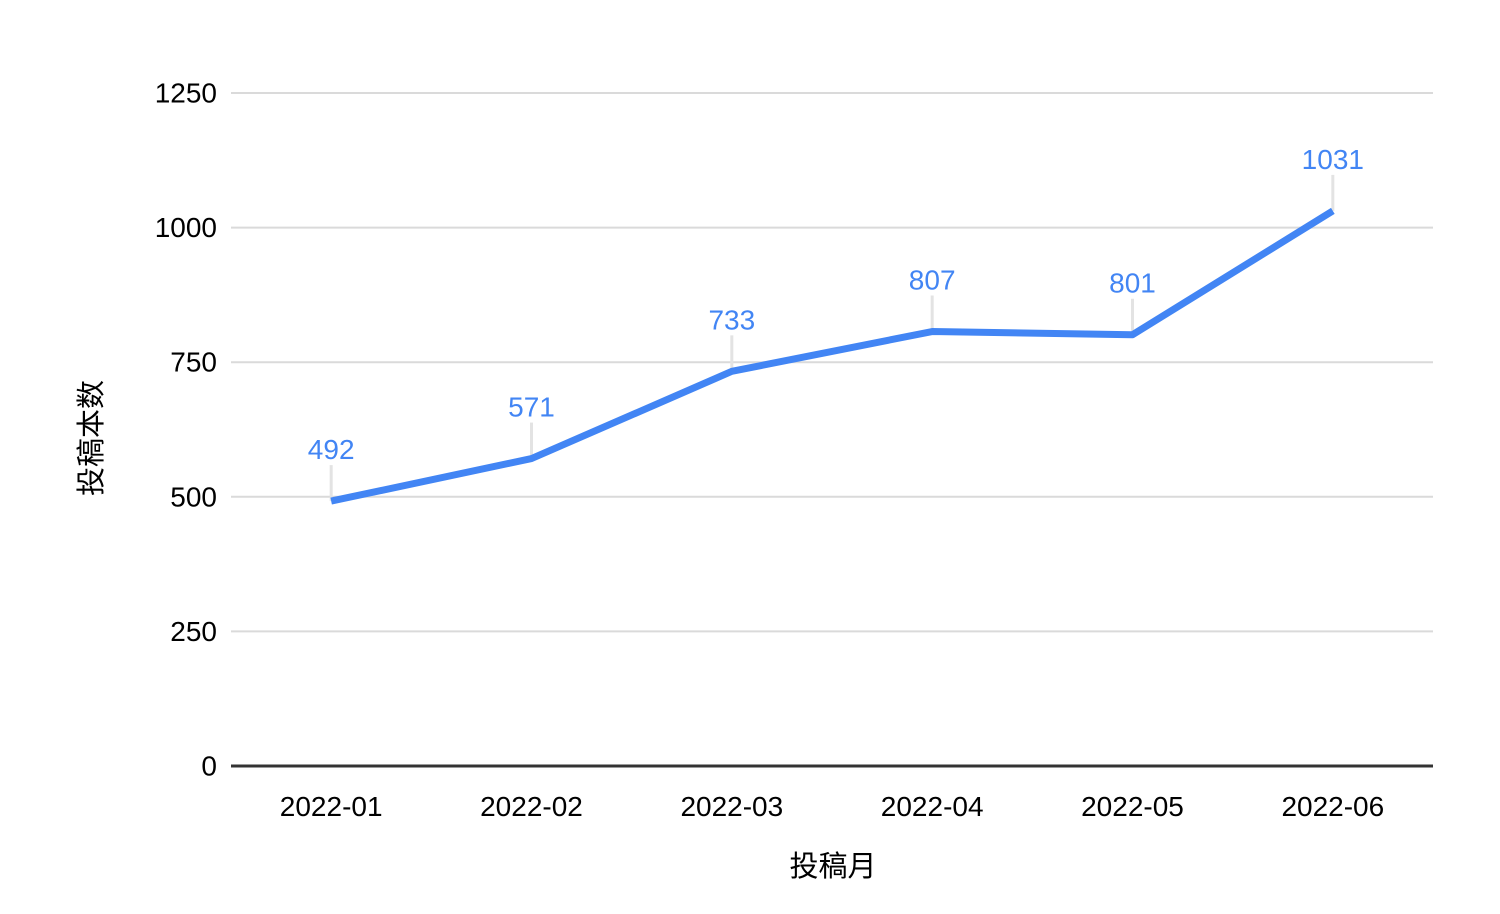 This screenshot has width=1500, height=914. What do you see at coordinates (331, 449) in the screenshot?
I see `data-point-label: 492` at bounding box center [331, 449].